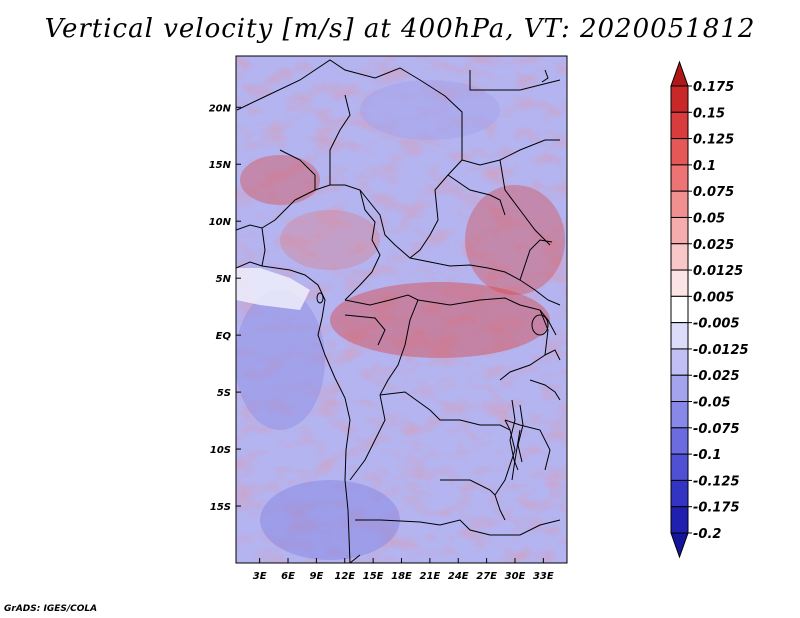  What do you see at coordinates (716, 324) in the screenshot?
I see `colorbar-label: -0.005` at bounding box center [716, 324].